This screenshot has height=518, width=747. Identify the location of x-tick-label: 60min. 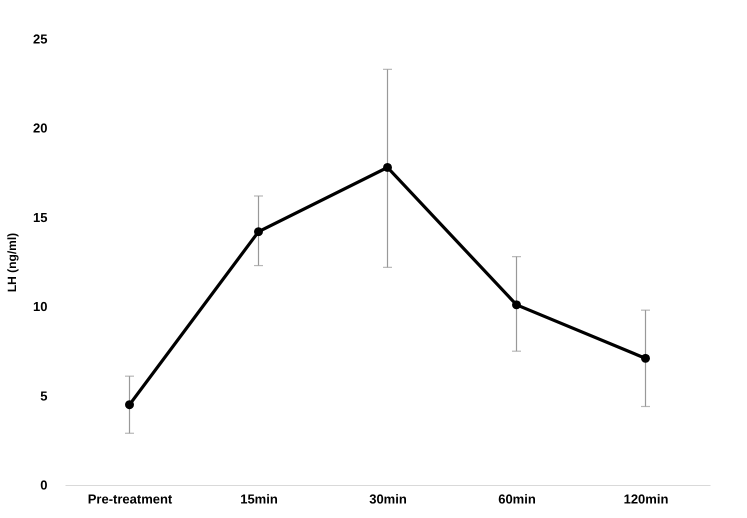
(517, 499).